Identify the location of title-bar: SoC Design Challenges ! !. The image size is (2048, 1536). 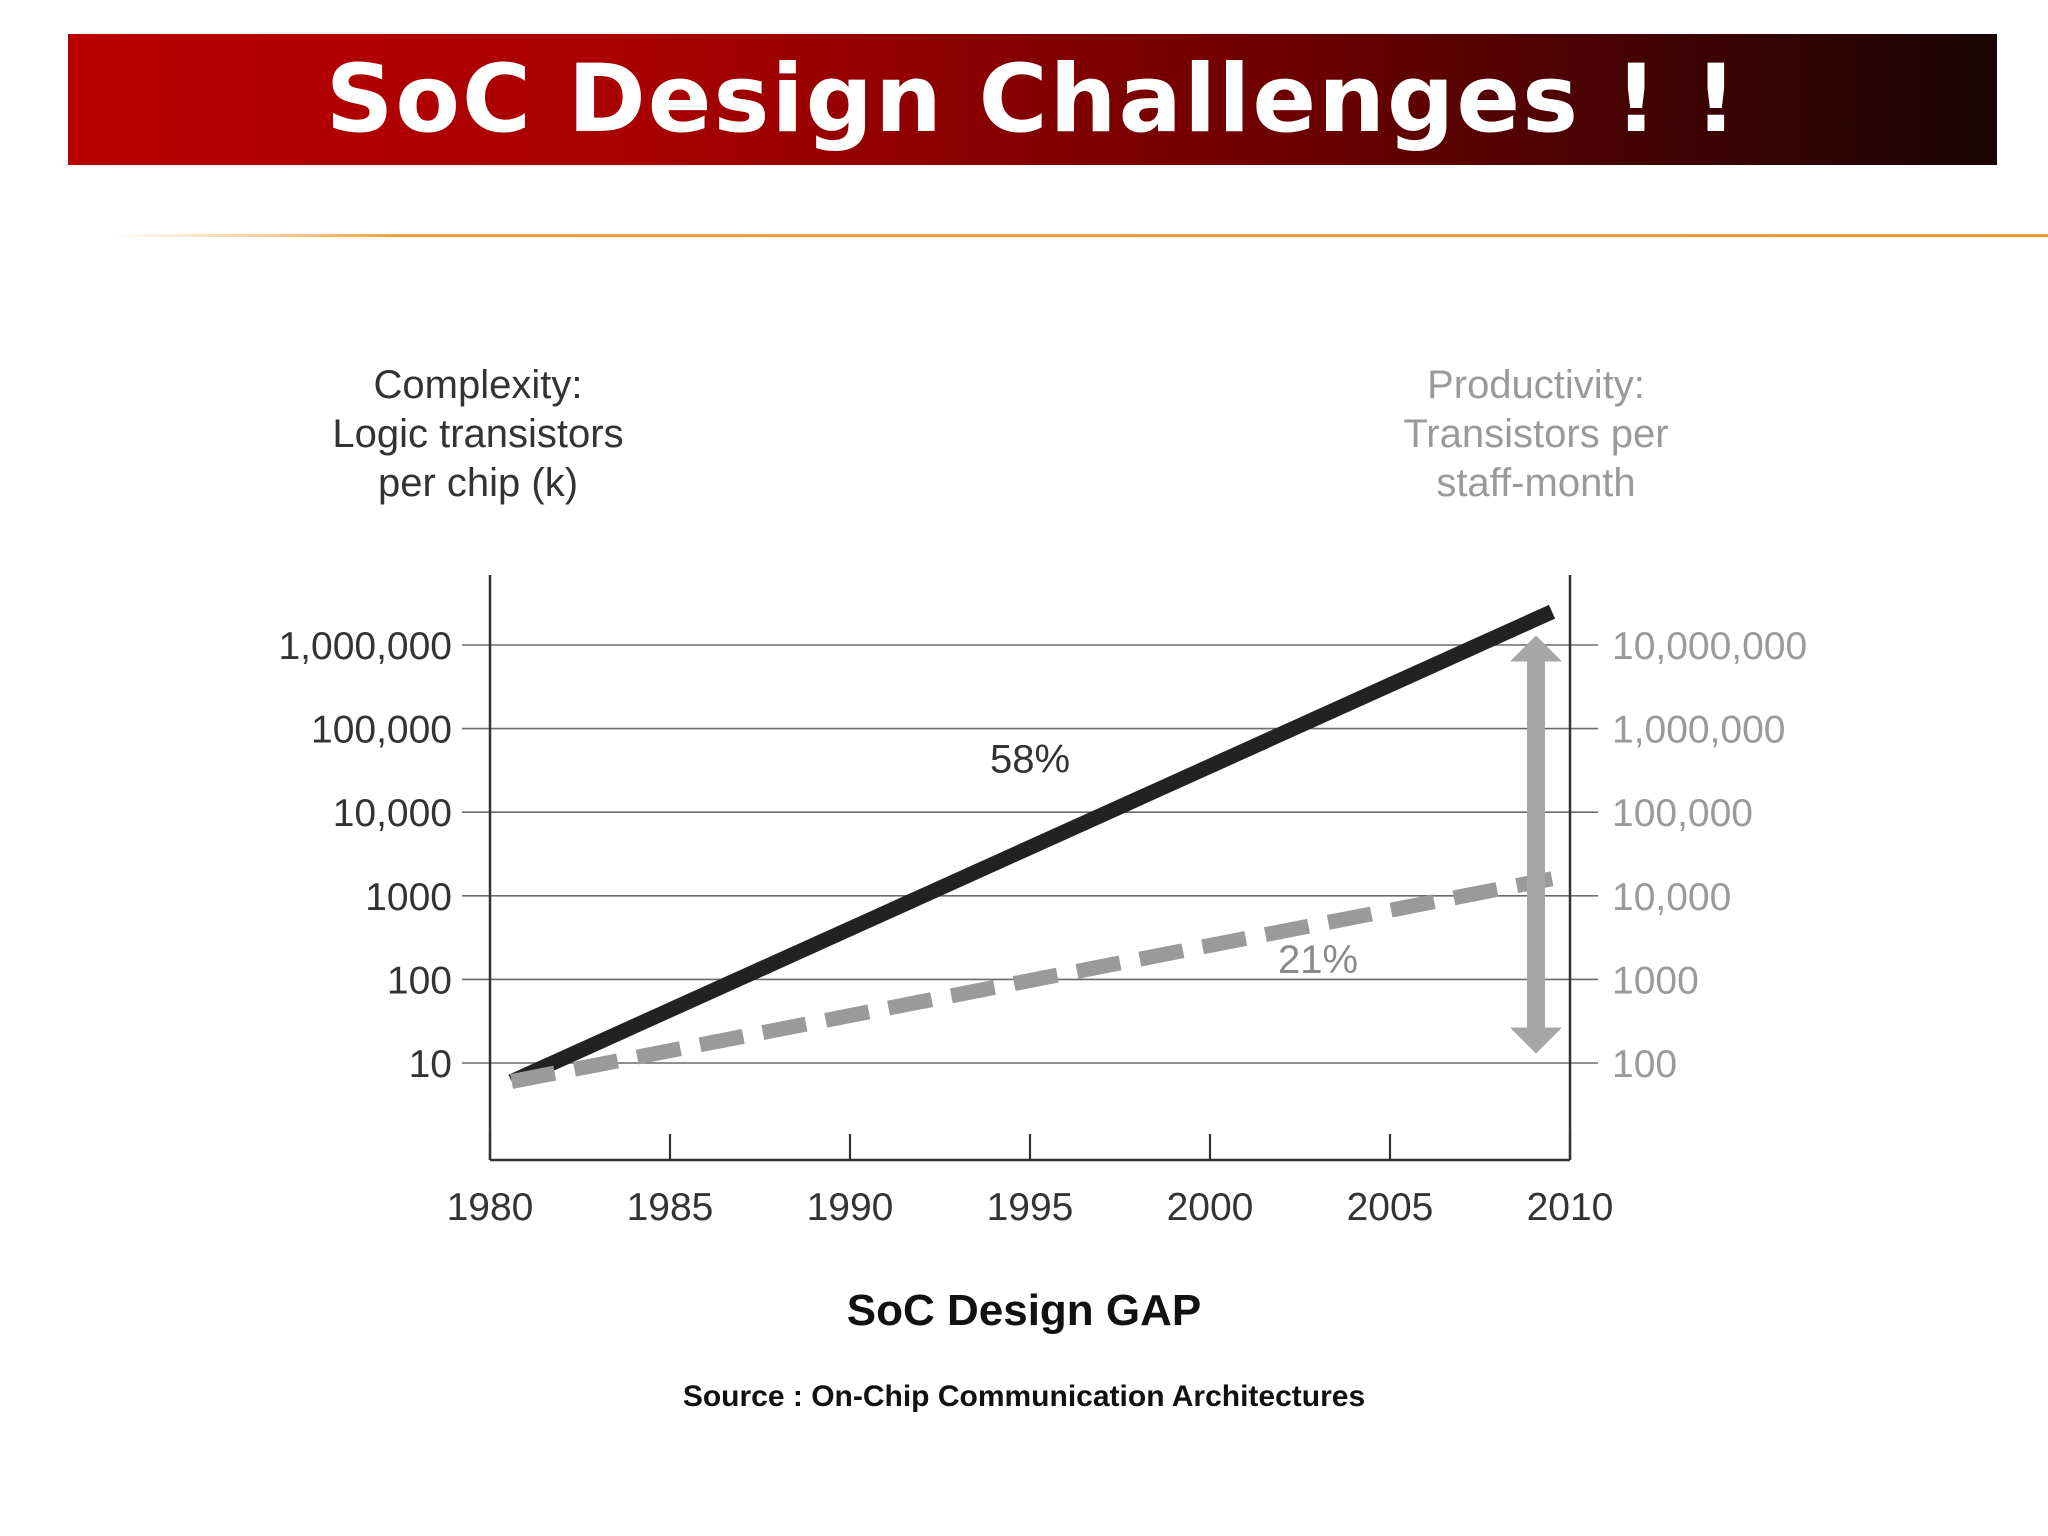
(1032, 99).